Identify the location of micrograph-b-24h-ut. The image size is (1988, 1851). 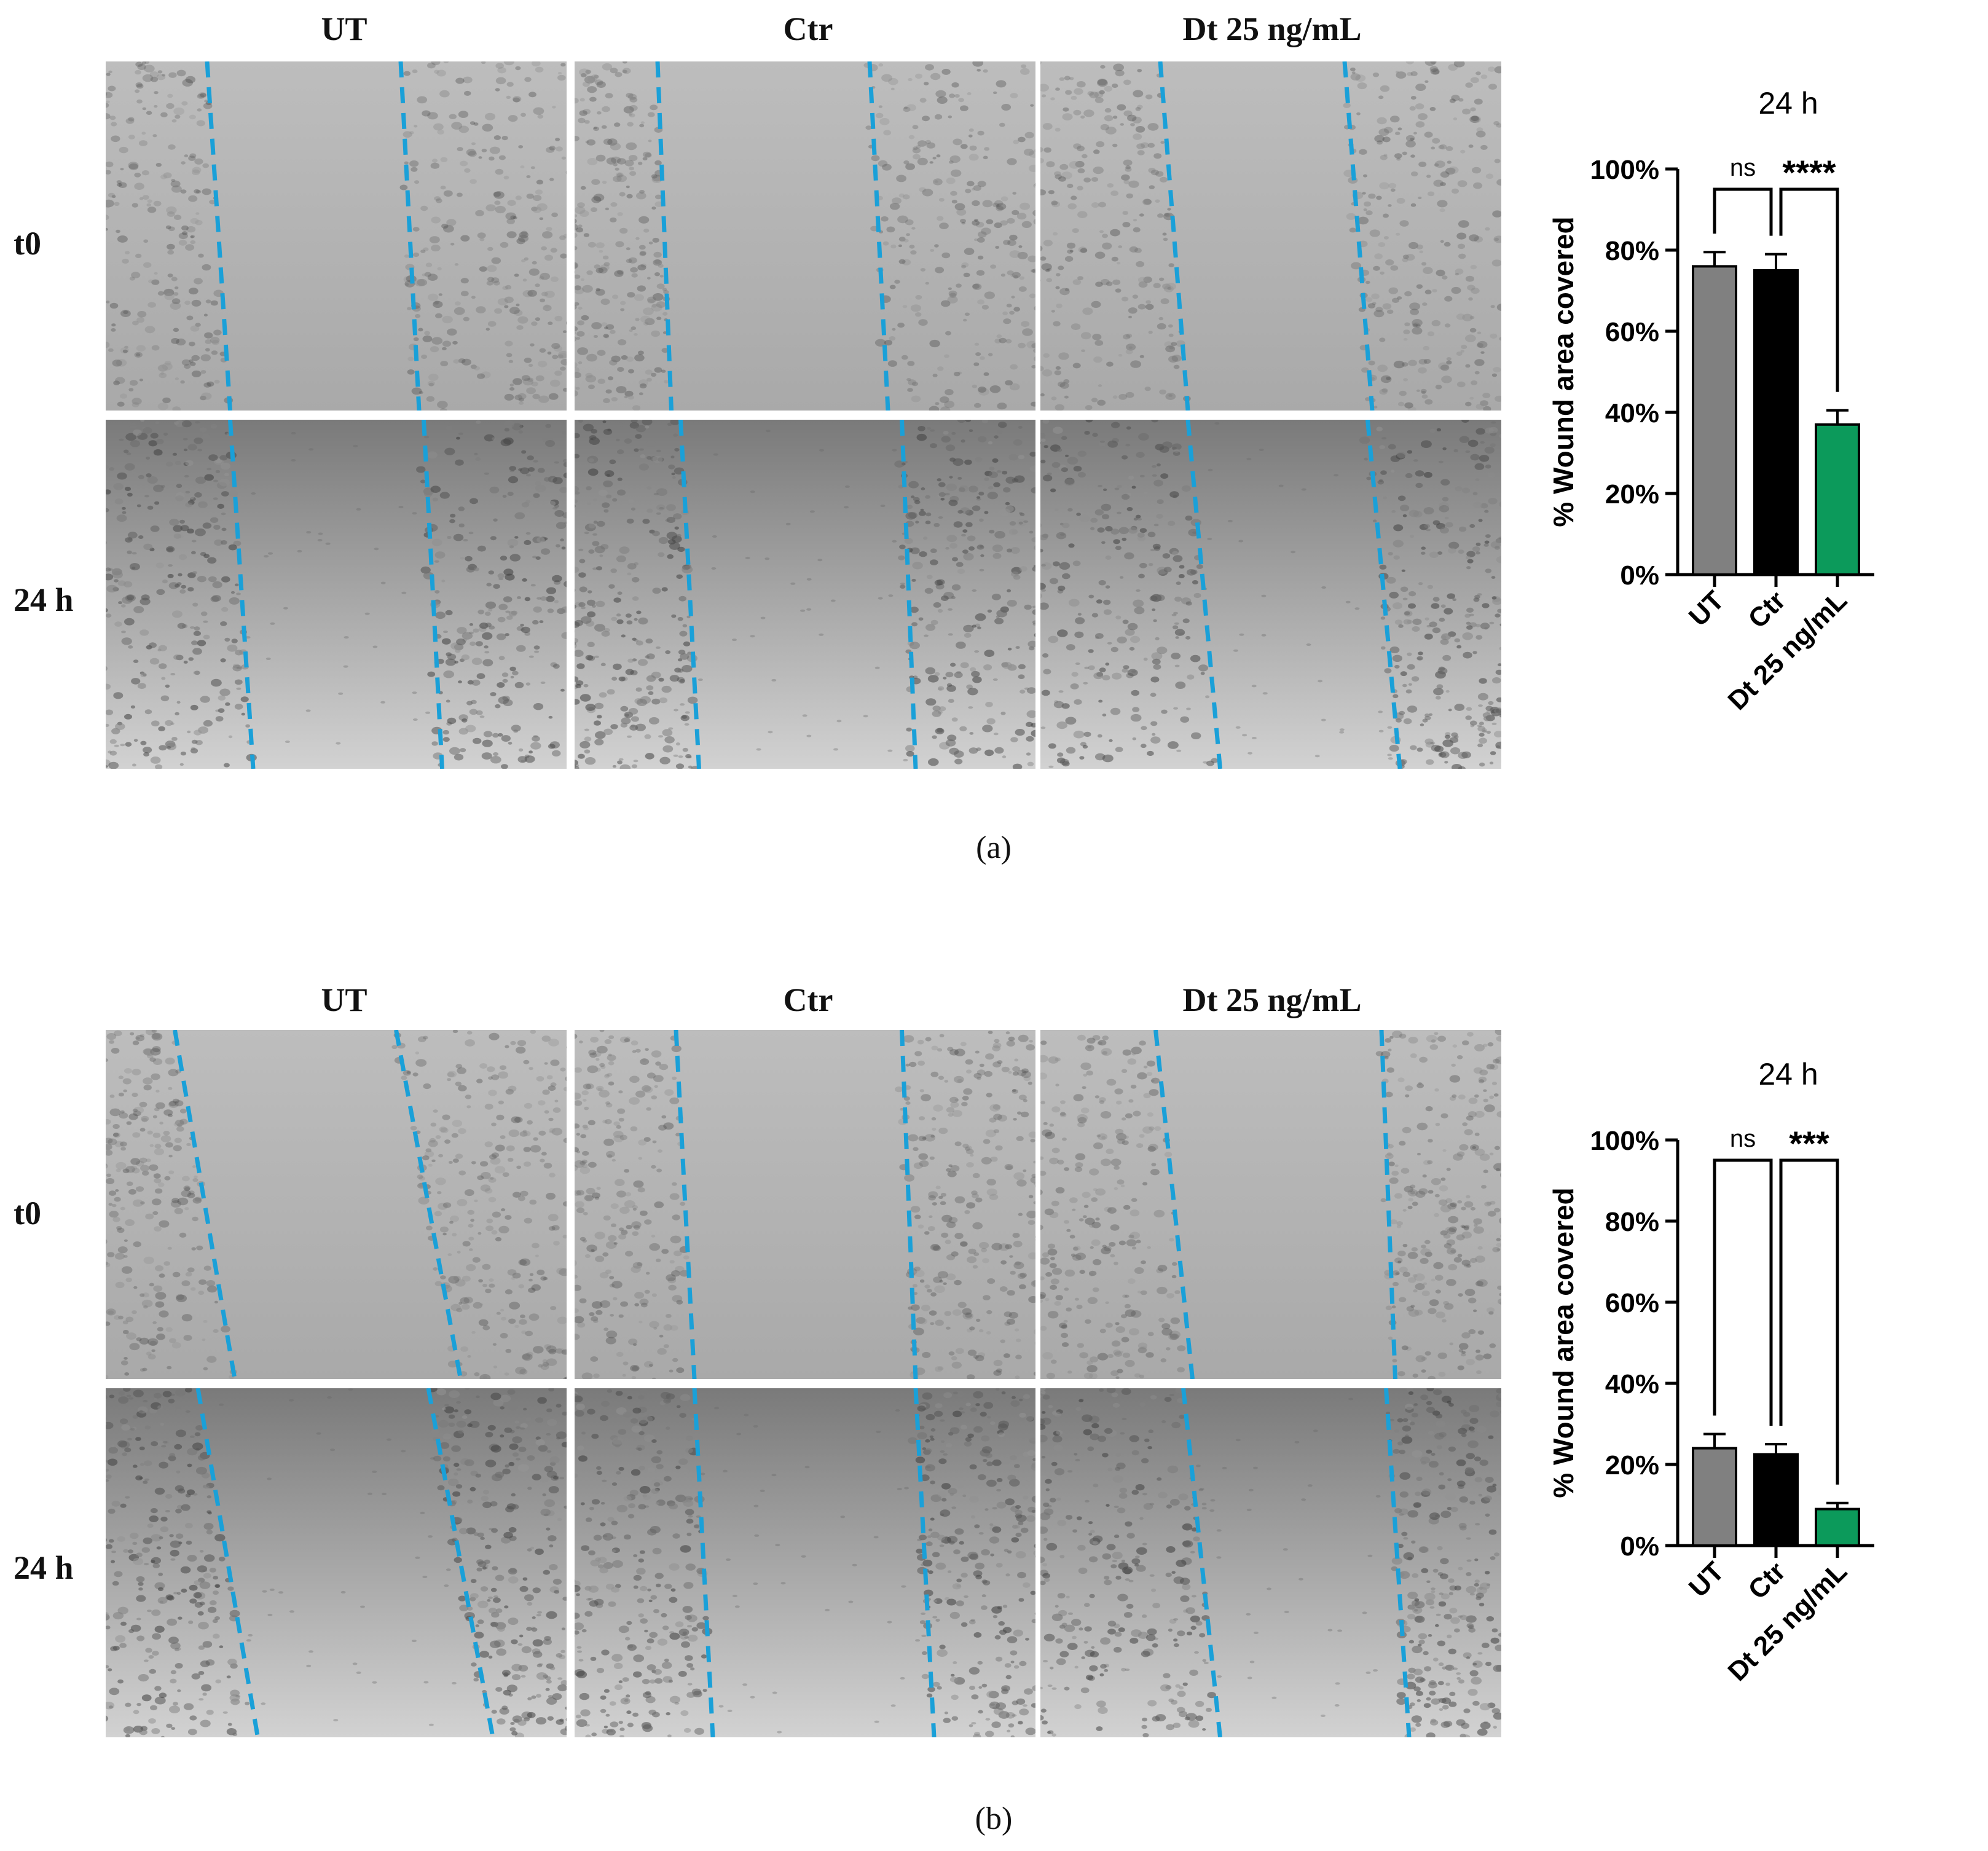
(336, 1563).